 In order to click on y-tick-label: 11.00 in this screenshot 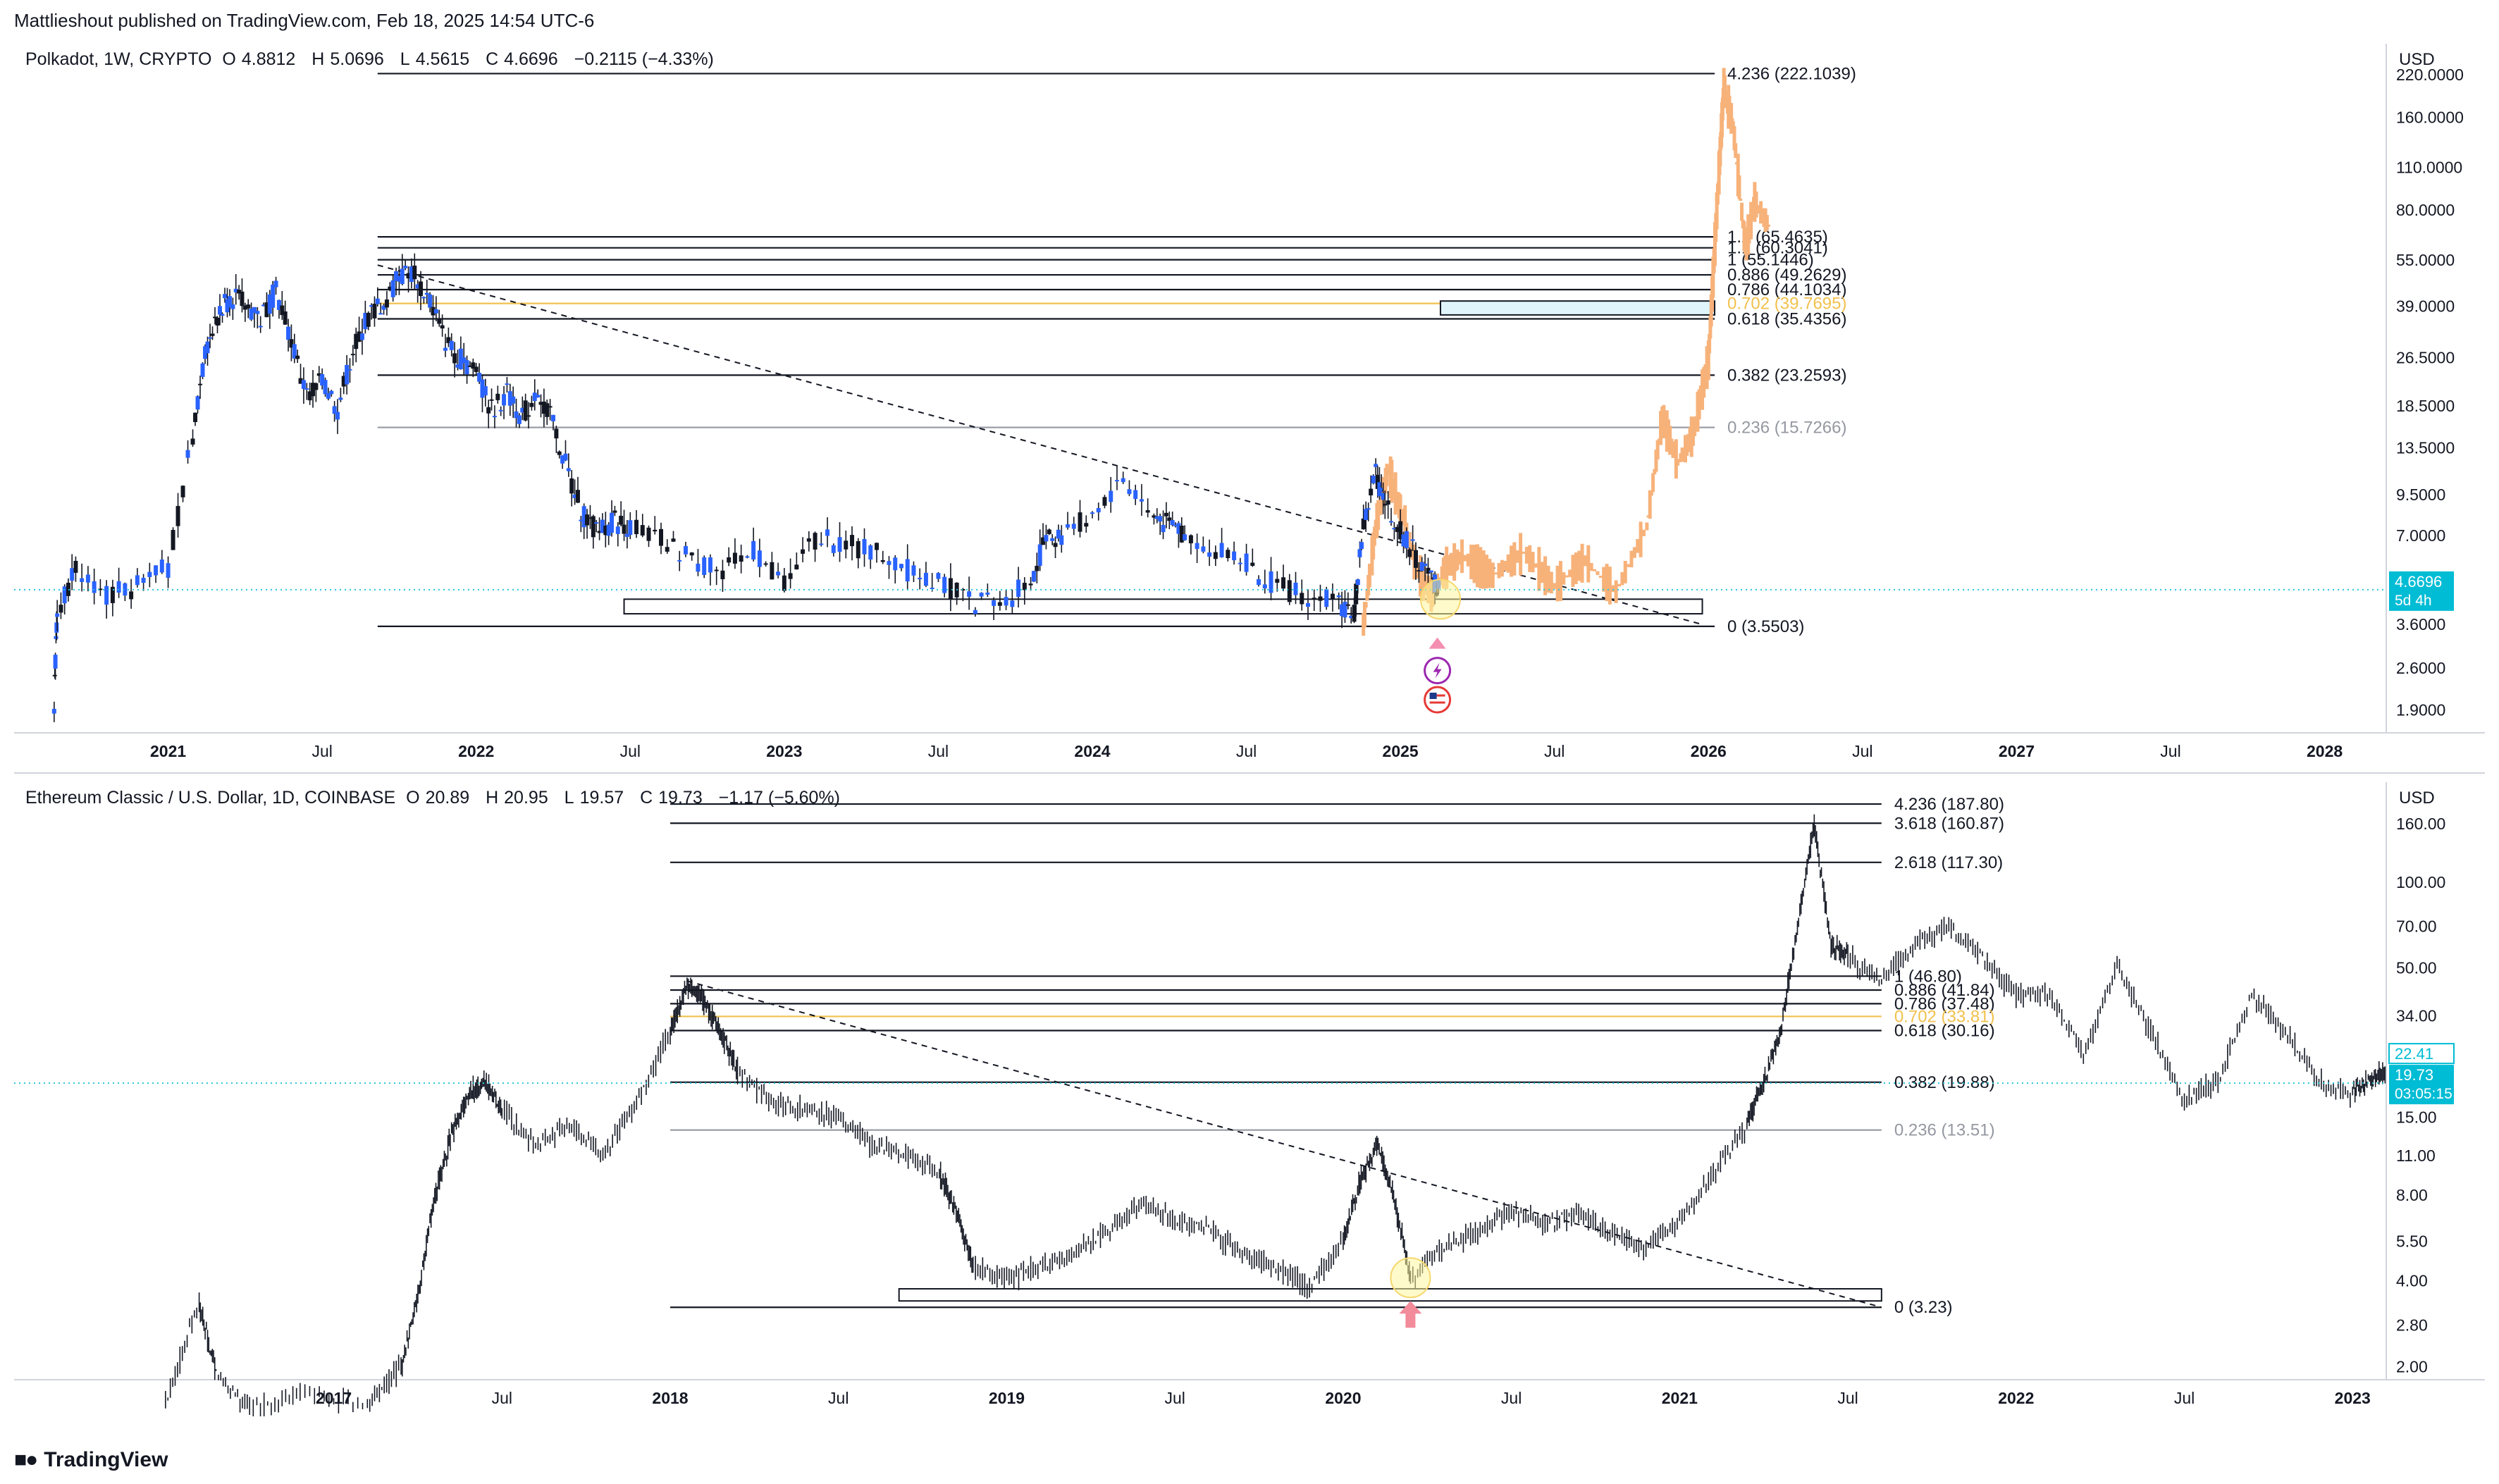, I will do `click(2416, 1155)`.